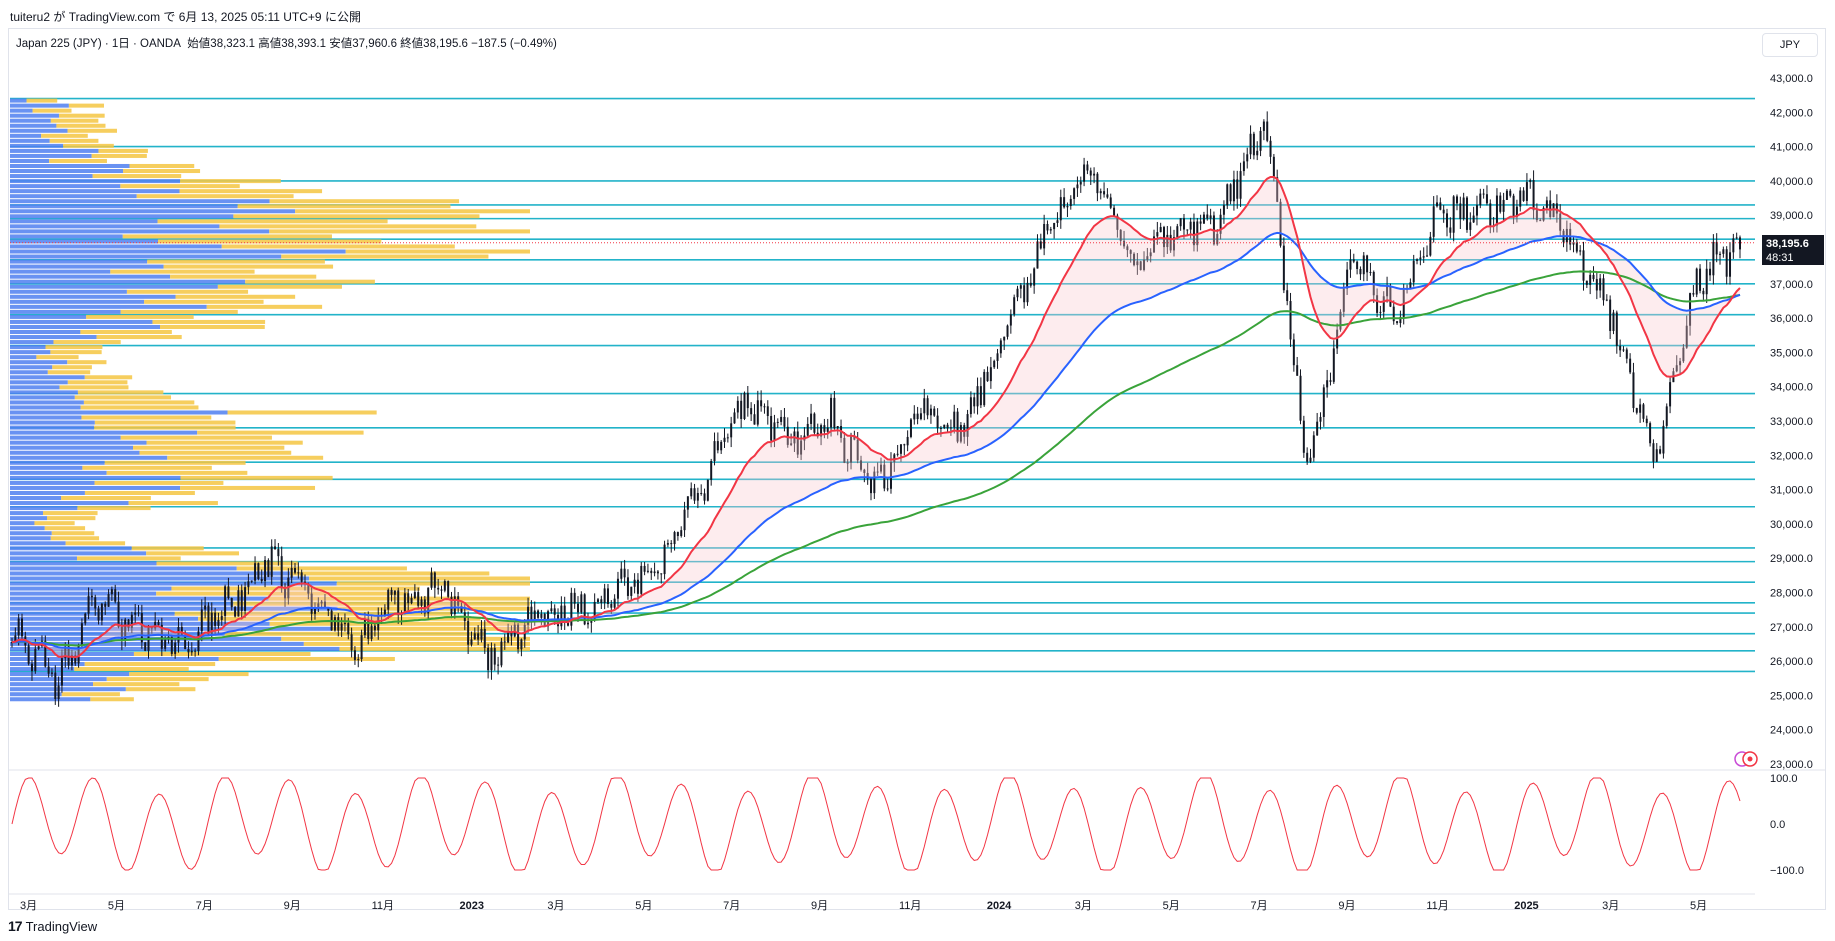 The image size is (1835, 941). What do you see at coordinates (1791, 148) in the screenshot?
I see `price-tick-label: 41,000.0` at bounding box center [1791, 148].